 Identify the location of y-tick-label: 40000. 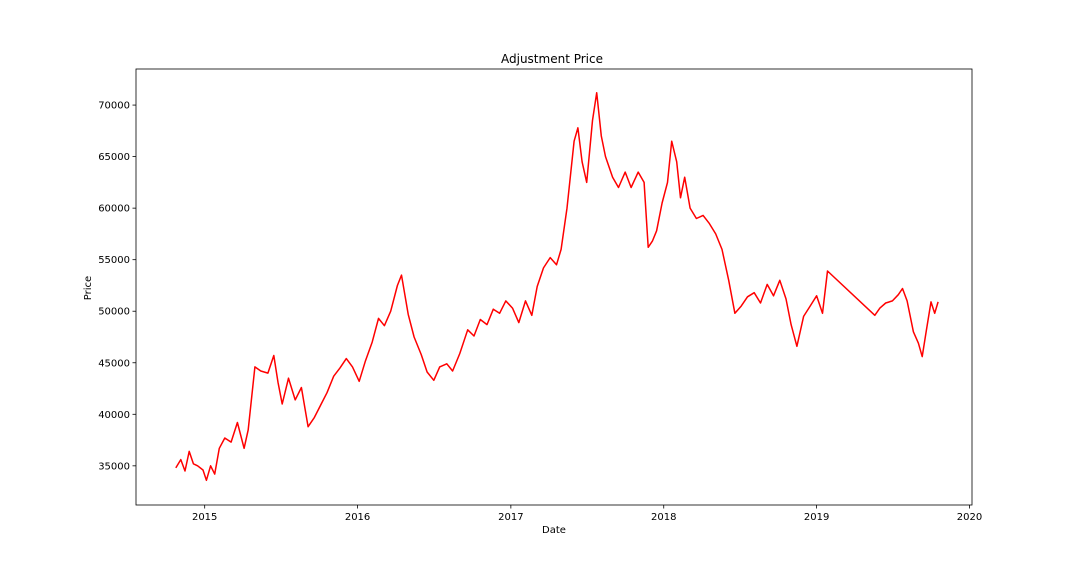
(114, 415).